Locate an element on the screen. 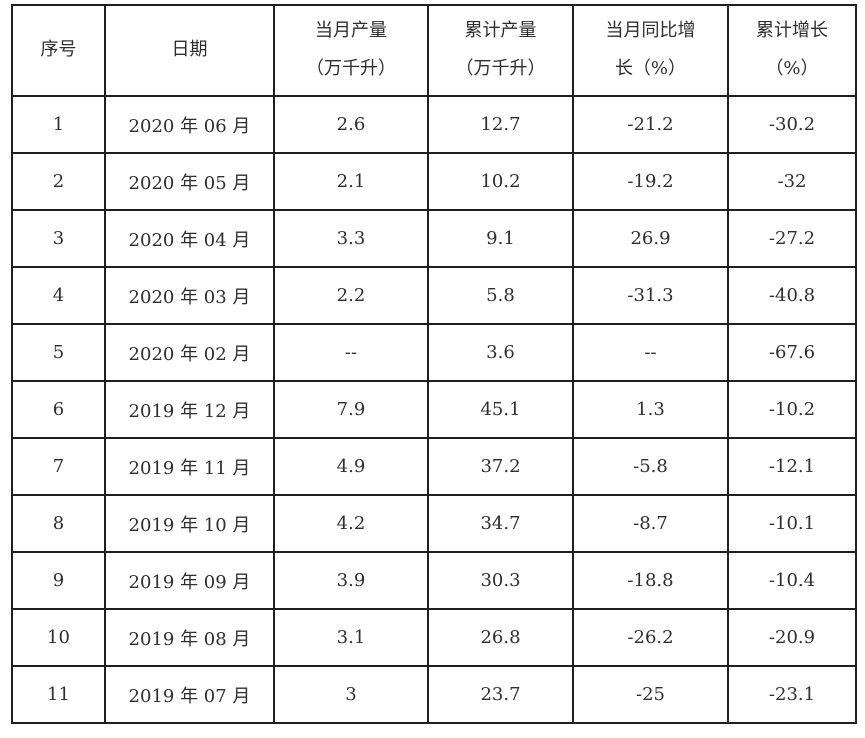 The width and height of the screenshot is (865, 738). header-label: 日期 is located at coordinates (189, 50).